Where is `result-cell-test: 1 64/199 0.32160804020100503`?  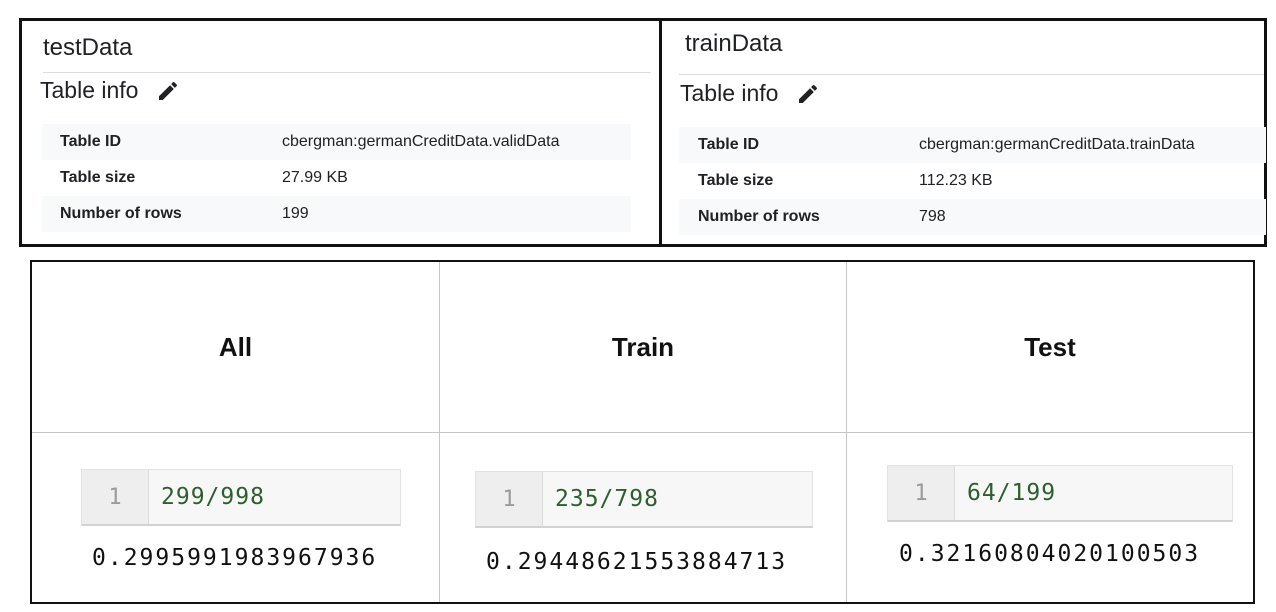 result-cell-test: 1 64/199 0.32160804020100503 is located at coordinates (1050, 517).